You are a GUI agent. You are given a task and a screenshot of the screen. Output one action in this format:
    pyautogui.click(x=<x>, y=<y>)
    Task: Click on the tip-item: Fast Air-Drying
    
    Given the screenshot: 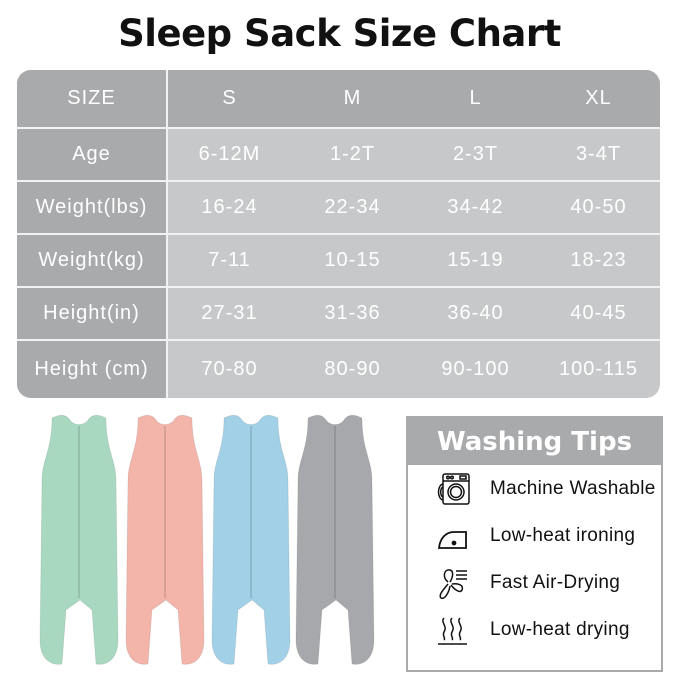 What is the action you would take?
    pyautogui.click(x=534, y=582)
    